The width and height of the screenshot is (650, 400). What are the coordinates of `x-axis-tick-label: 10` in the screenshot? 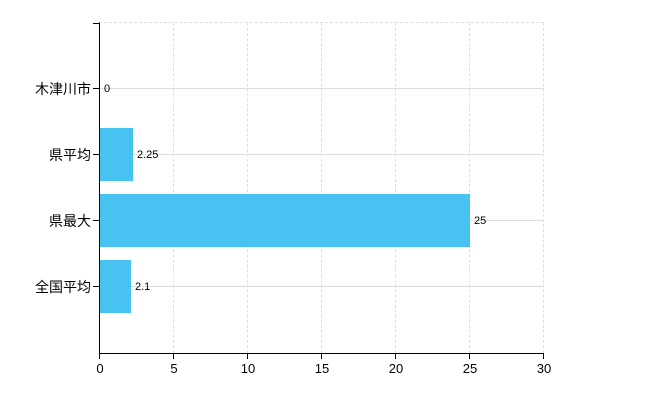 It's located at (248, 368).